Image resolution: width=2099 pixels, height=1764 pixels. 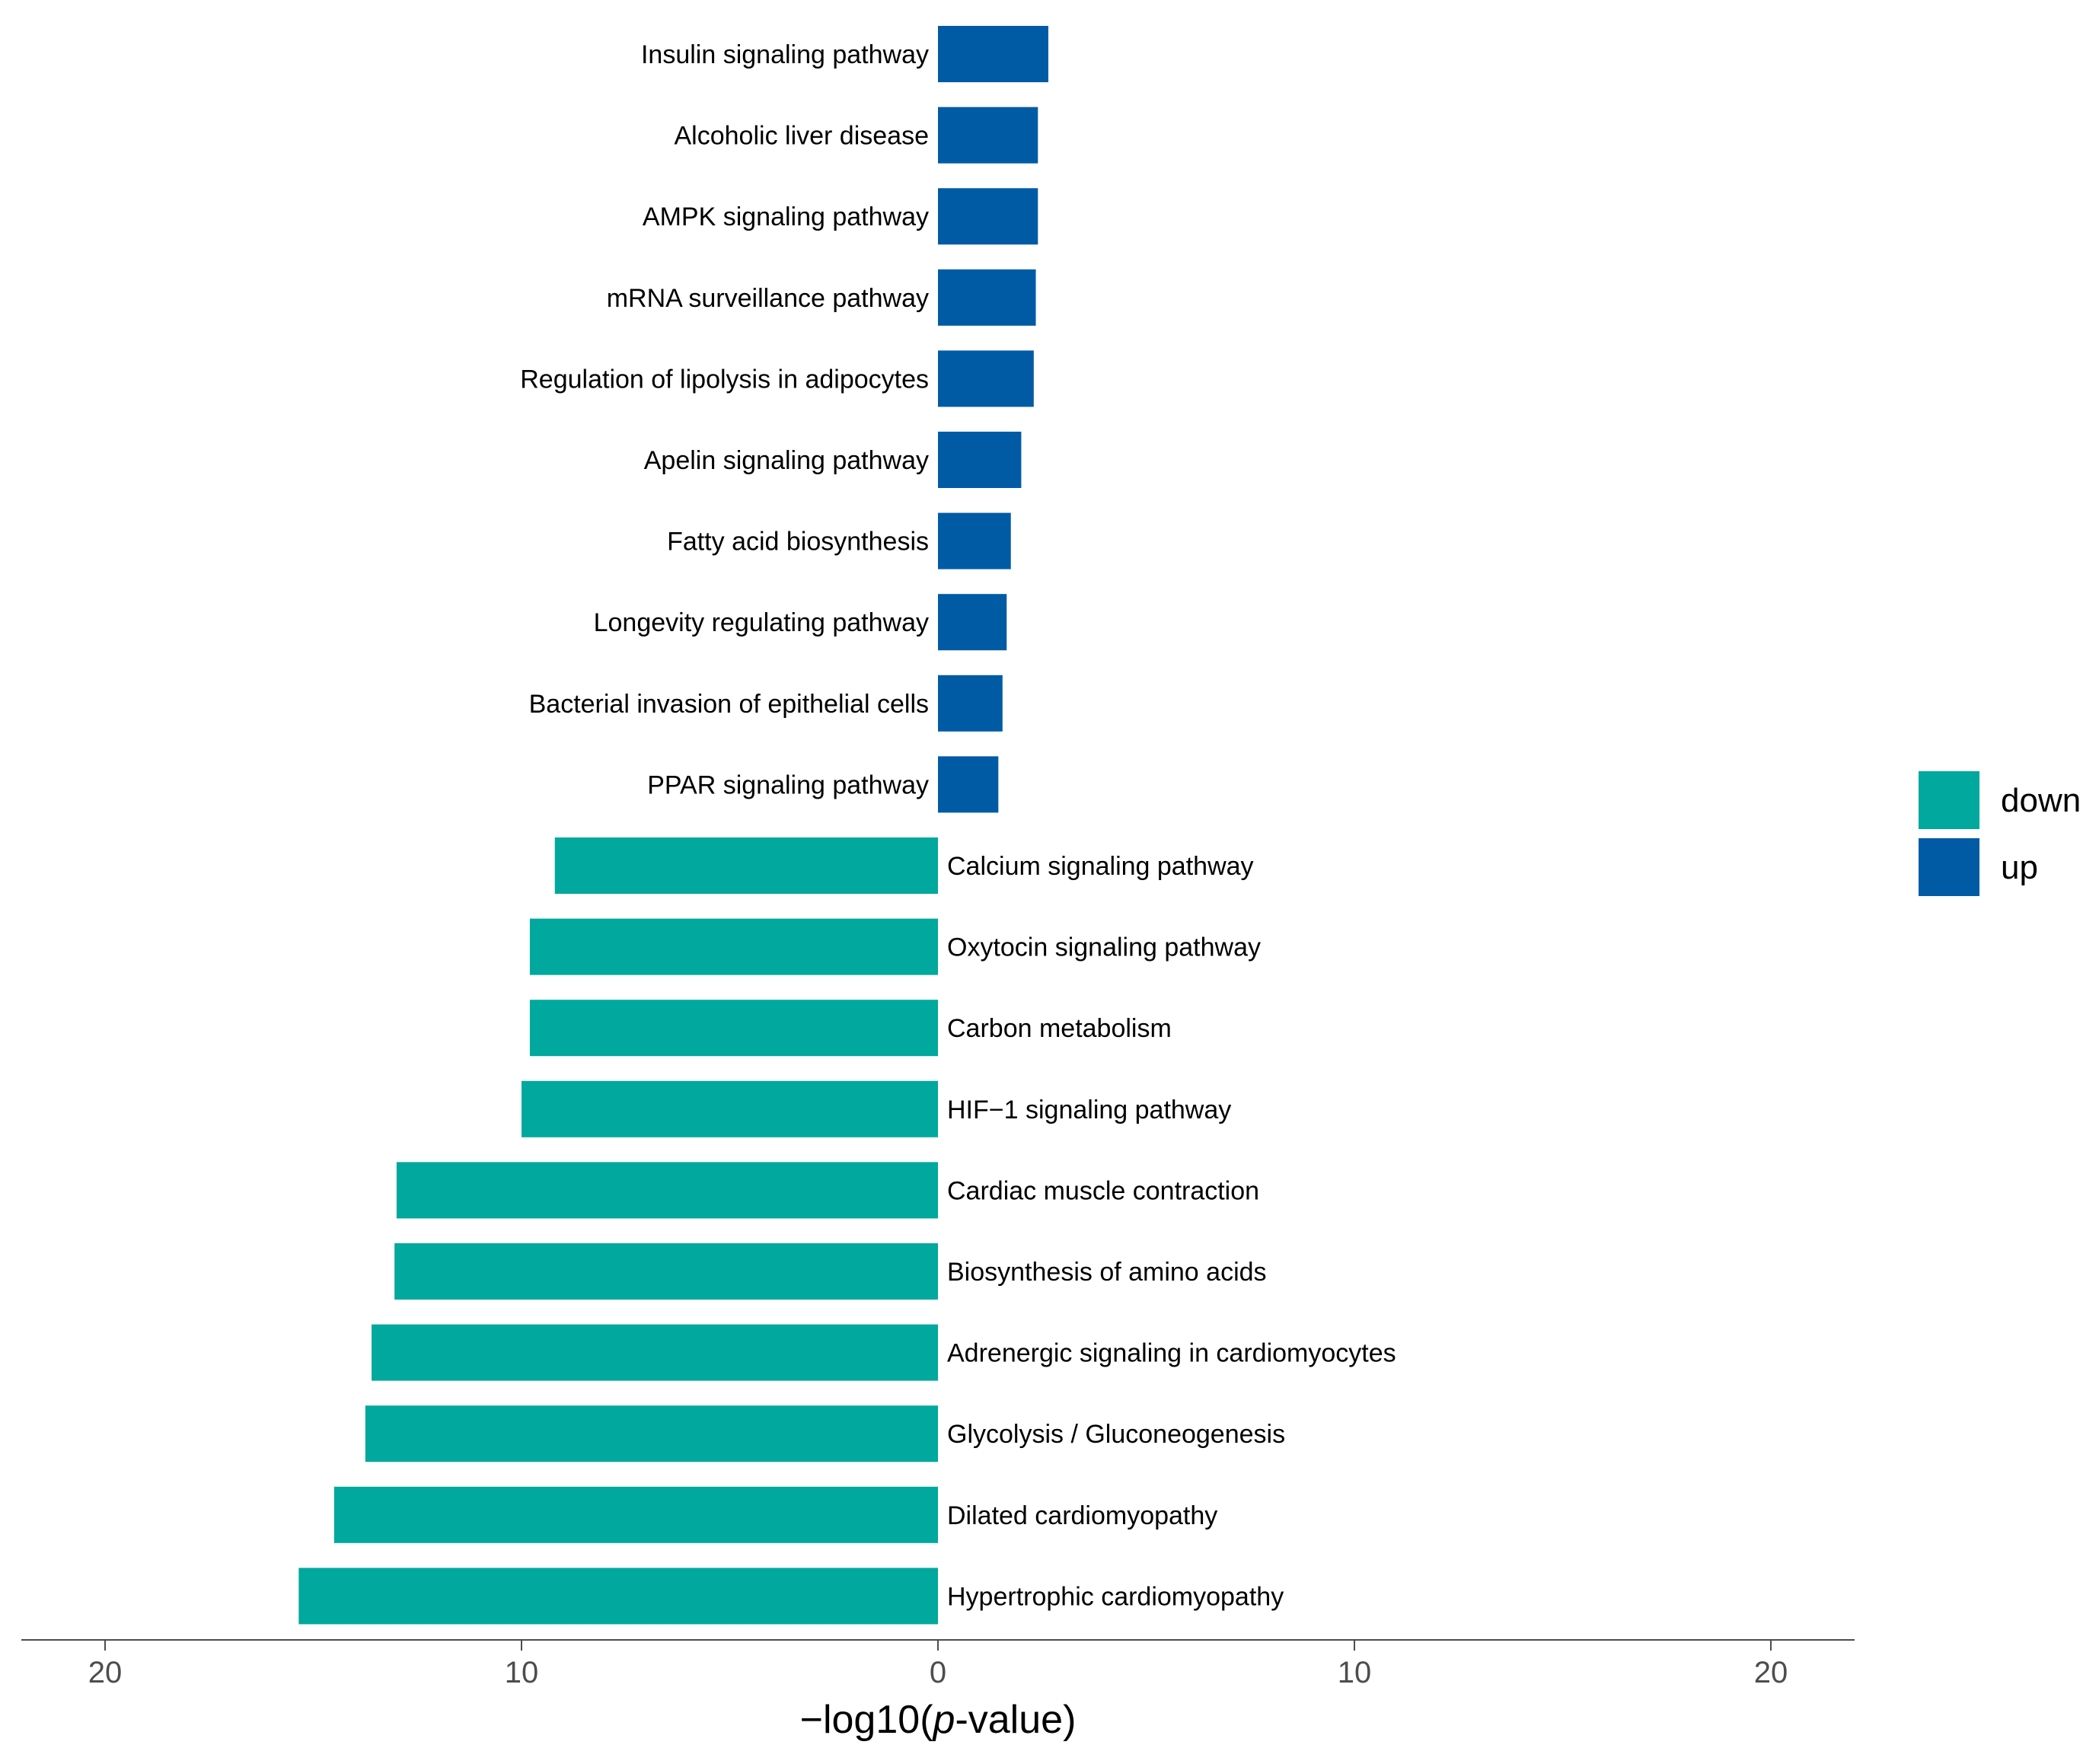 I want to click on x-axis-title-suffix: -value), so click(x=1015, y=1720).